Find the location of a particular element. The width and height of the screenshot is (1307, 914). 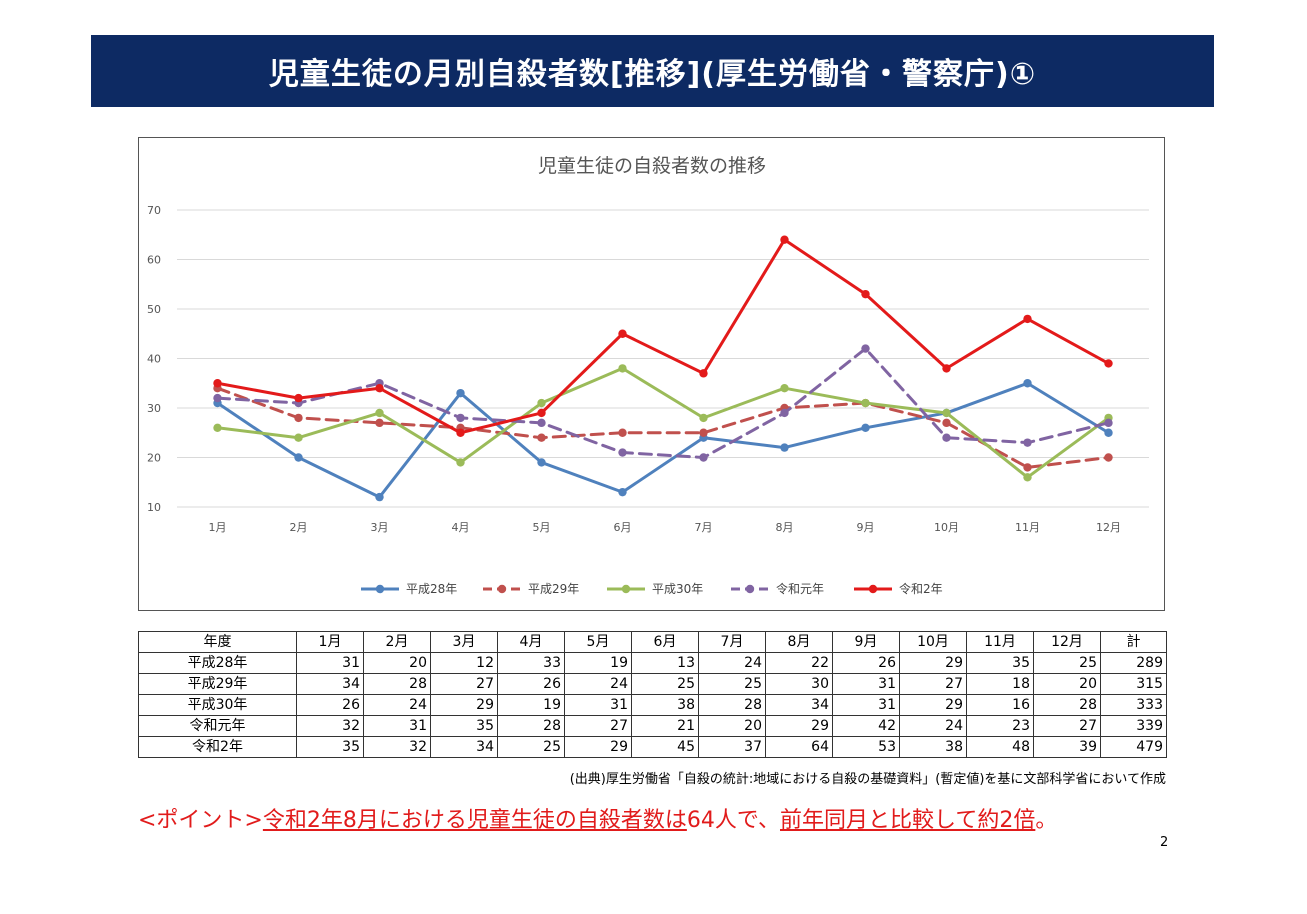

table-cell: 19 is located at coordinates (598, 663).